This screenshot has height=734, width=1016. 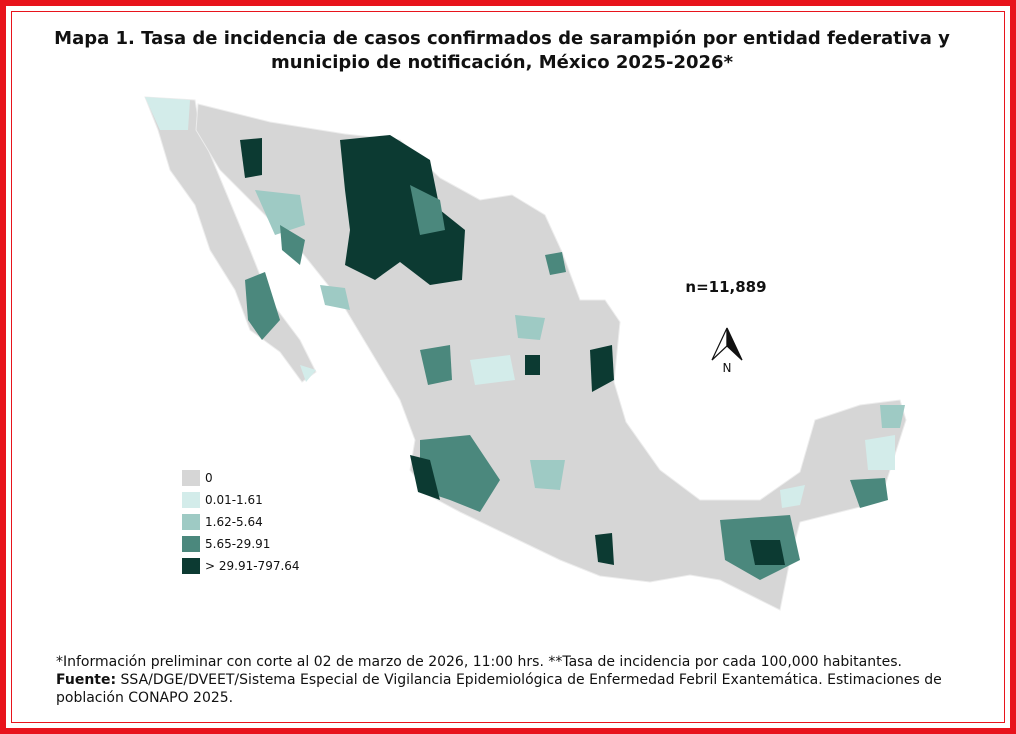 What do you see at coordinates (727, 351) in the screenshot?
I see `north-arrow: N` at bounding box center [727, 351].